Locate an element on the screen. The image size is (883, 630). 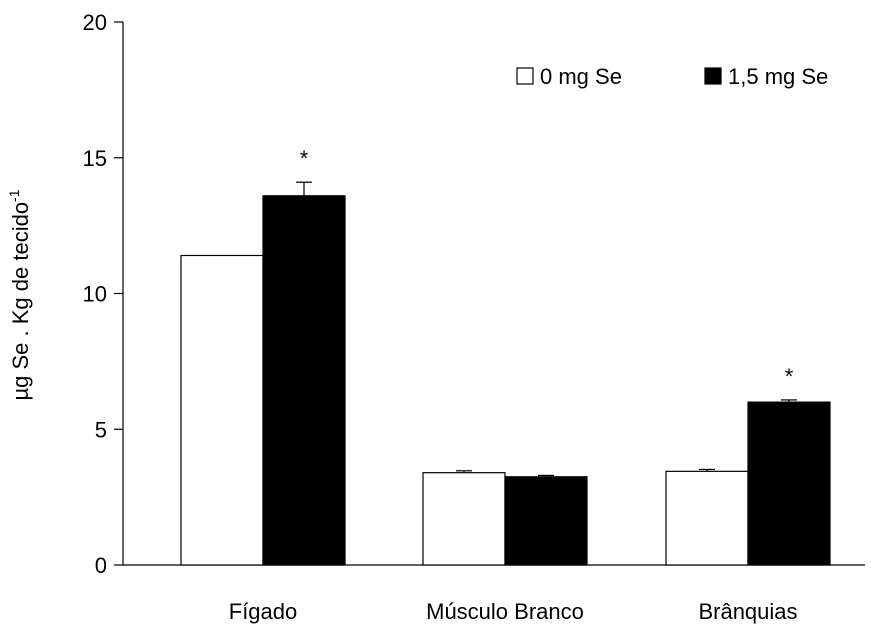
x-category-label: Fígado is located at coordinates (263, 611).